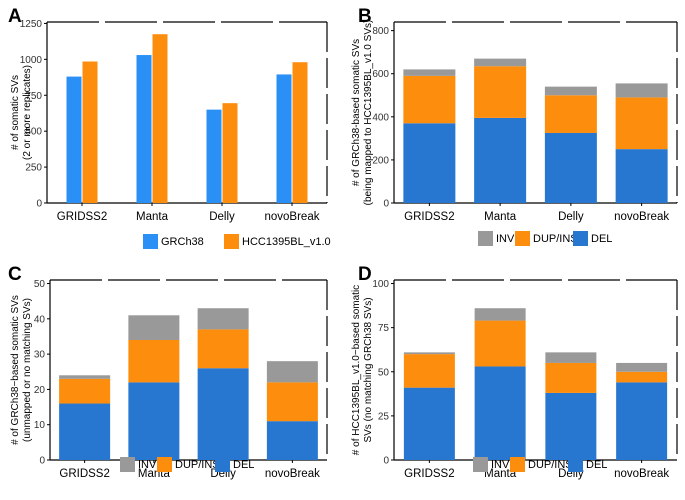 Image resolution: width=685 pixels, height=500 pixels. I want to click on y-axis-label: (unmapped or no matching SVs), so click(27, 370).